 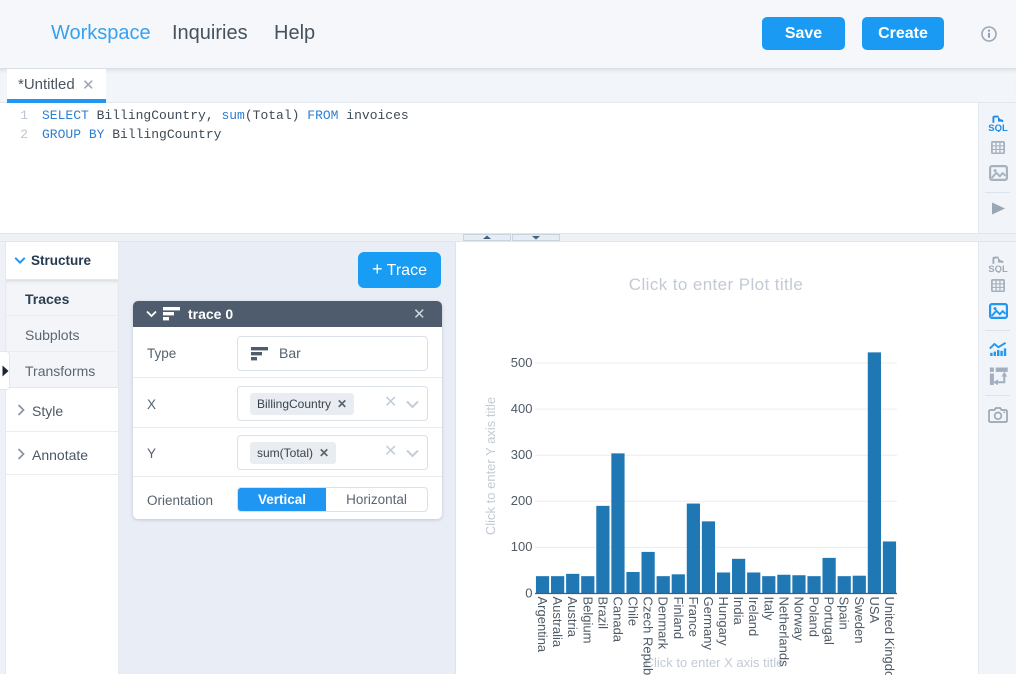 What do you see at coordinates (522, 362) in the screenshot?
I see `svg-text: 500` at bounding box center [522, 362].